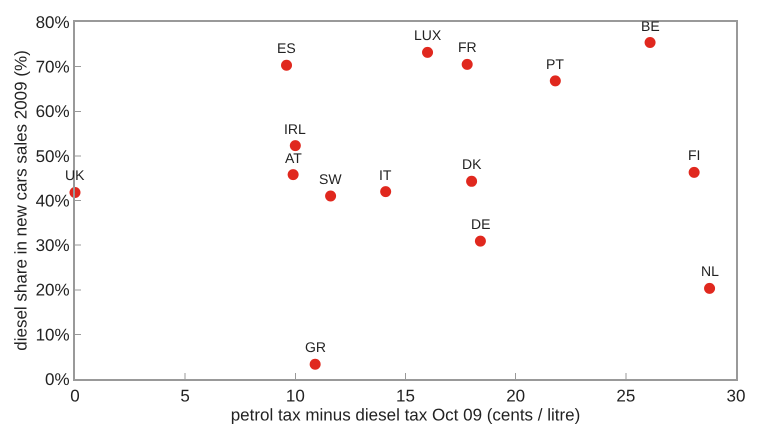 The image size is (757, 433). Describe the element at coordinates (555, 64) in the screenshot. I see `annotation: PT` at that location.